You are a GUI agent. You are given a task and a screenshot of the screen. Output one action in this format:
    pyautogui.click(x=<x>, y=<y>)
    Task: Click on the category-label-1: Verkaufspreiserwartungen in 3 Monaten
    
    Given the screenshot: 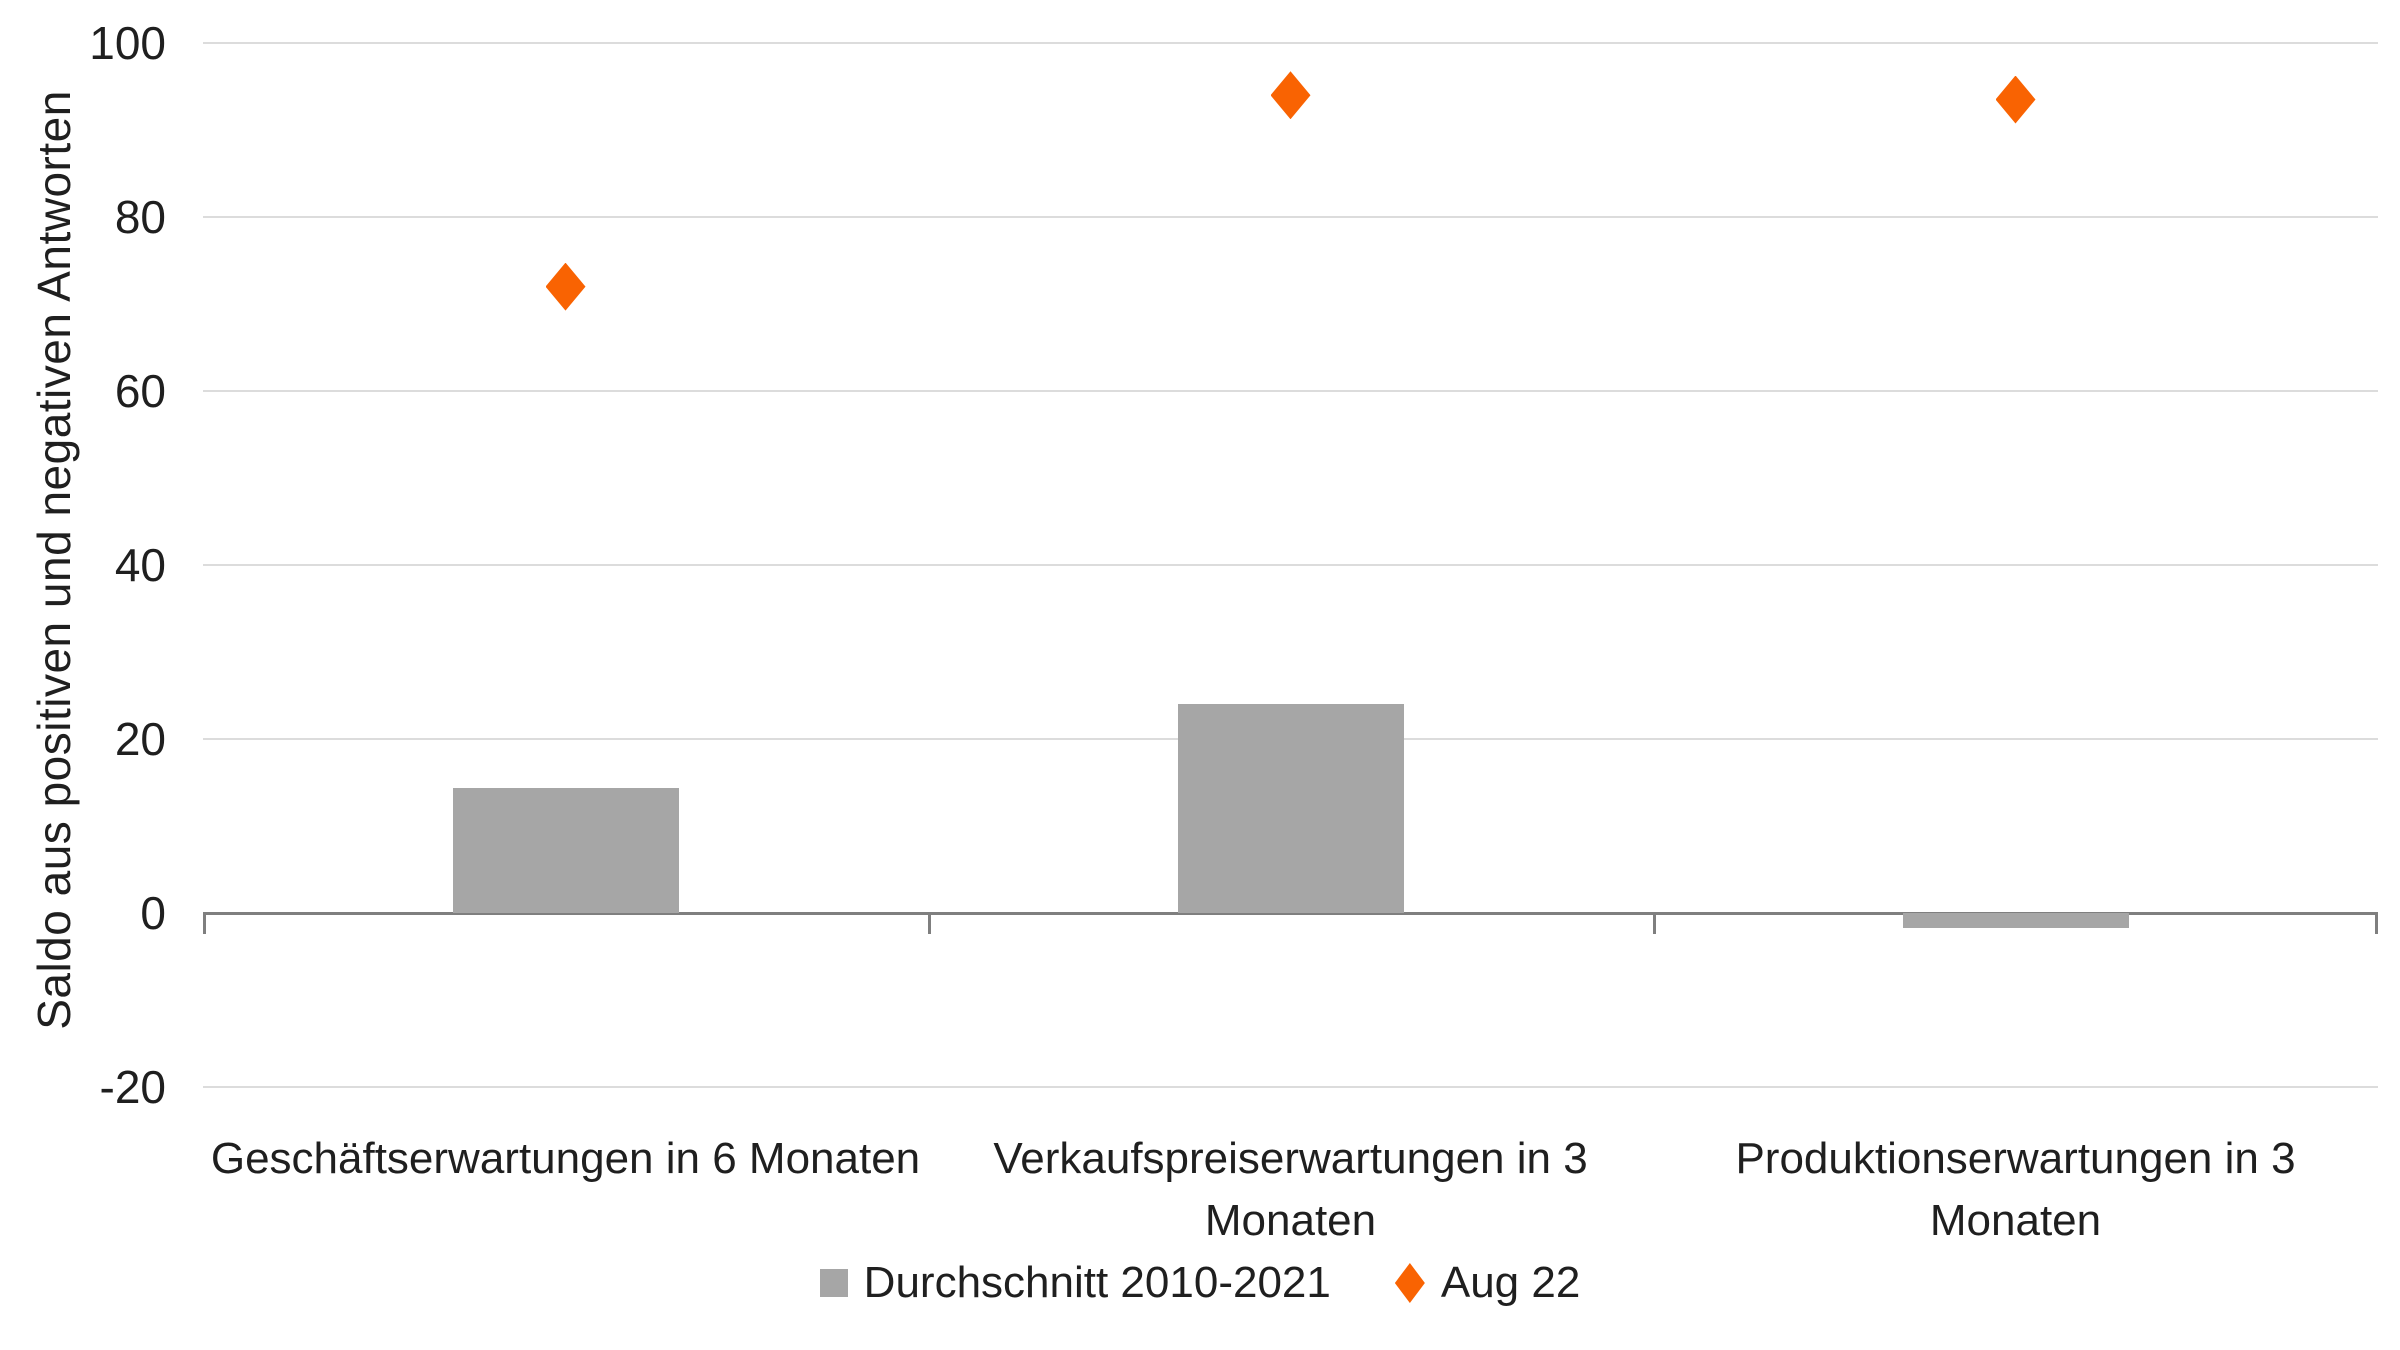 What is the action you would take?
    pyautogui.click(x=1290, y=1189)
    